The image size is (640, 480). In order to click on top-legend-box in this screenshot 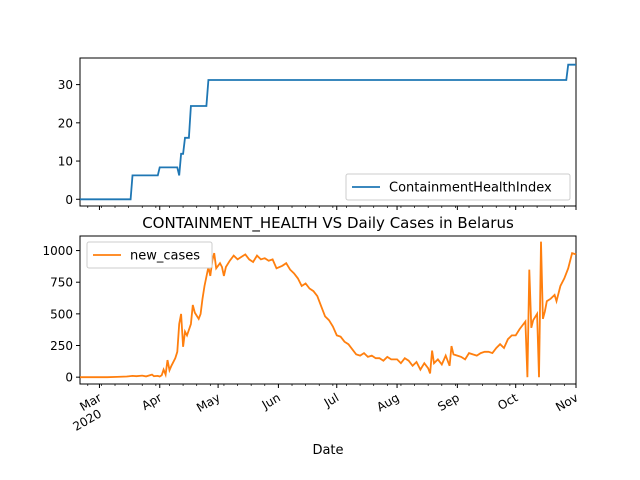, I will do `click(458, 187)`.